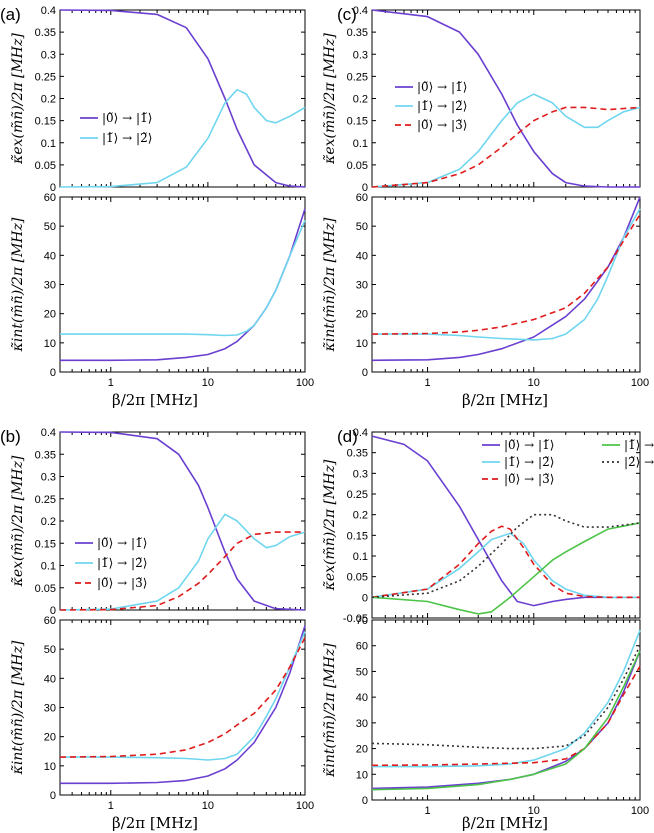 Image resolution: width=654 pixels, height=833 pixels. I want to click on panel-b-top-ylabel: κ̃ex(m̃ñ)/2π [MHz], so click(18, 521).